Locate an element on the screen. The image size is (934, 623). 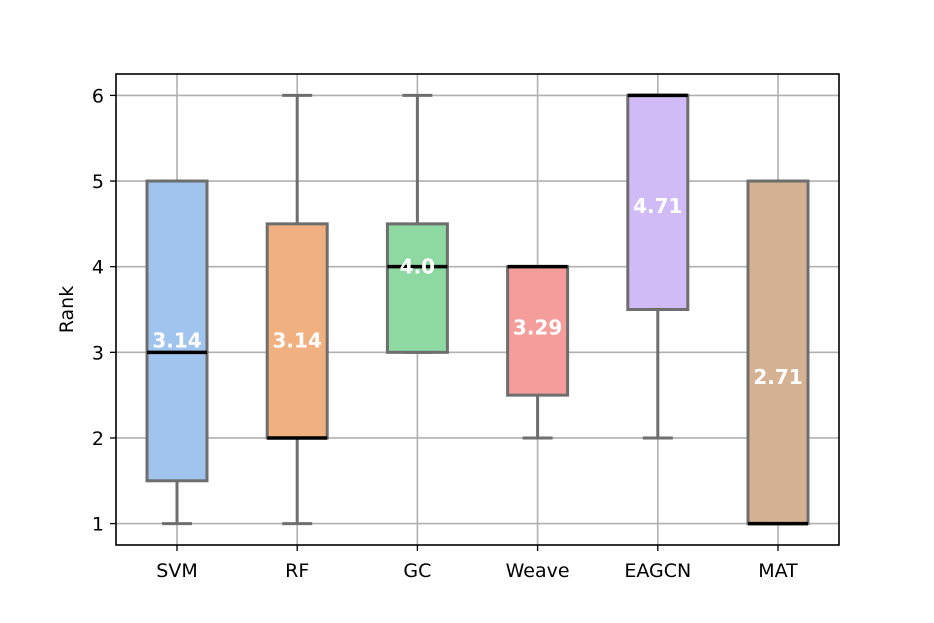
y-tick-label: 5 is located at coordinates (98, 182).